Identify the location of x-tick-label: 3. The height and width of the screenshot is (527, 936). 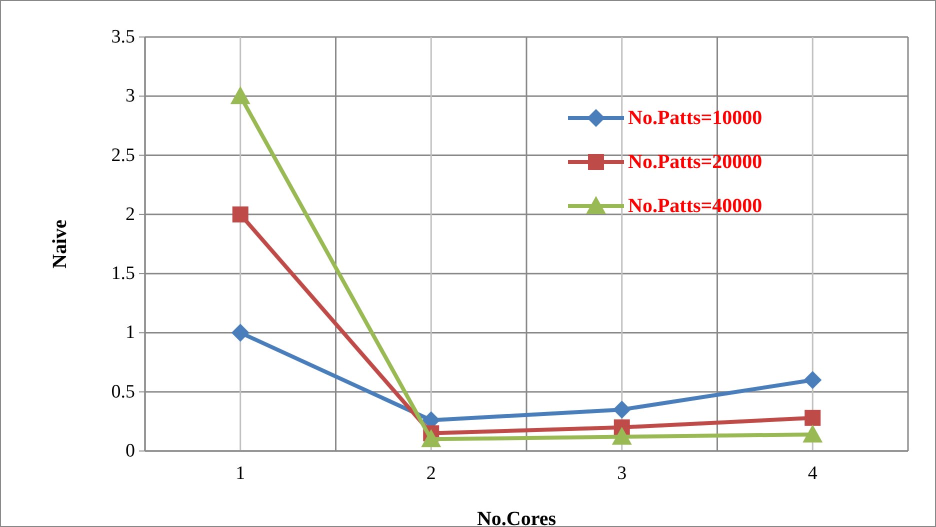
(622, 473).